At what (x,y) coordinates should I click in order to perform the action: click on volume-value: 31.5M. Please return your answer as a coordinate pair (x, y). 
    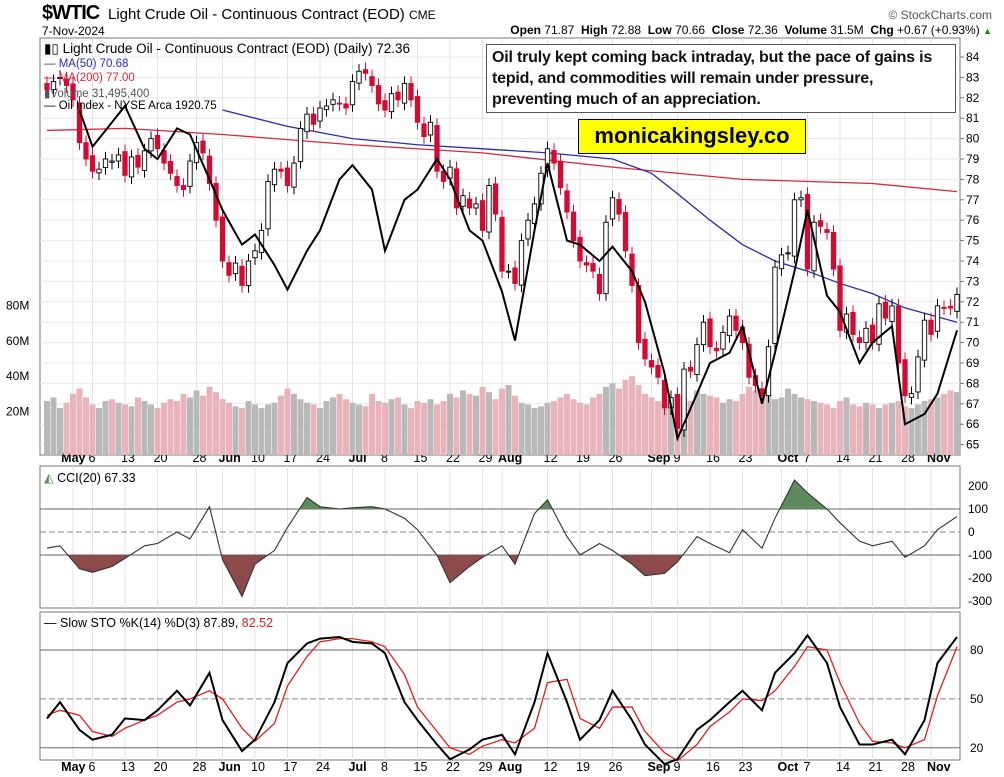
    Looking at the image, I should click on (847, 30).